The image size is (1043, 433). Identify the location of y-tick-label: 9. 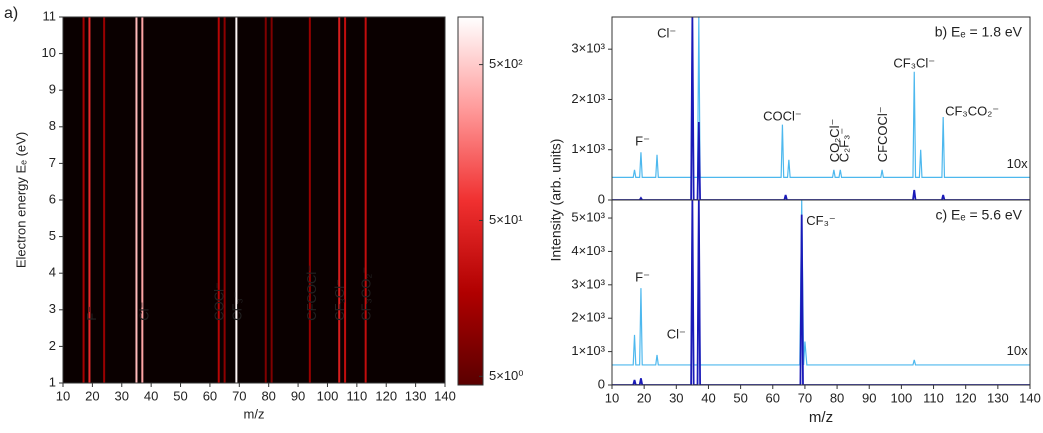
(52, 89).